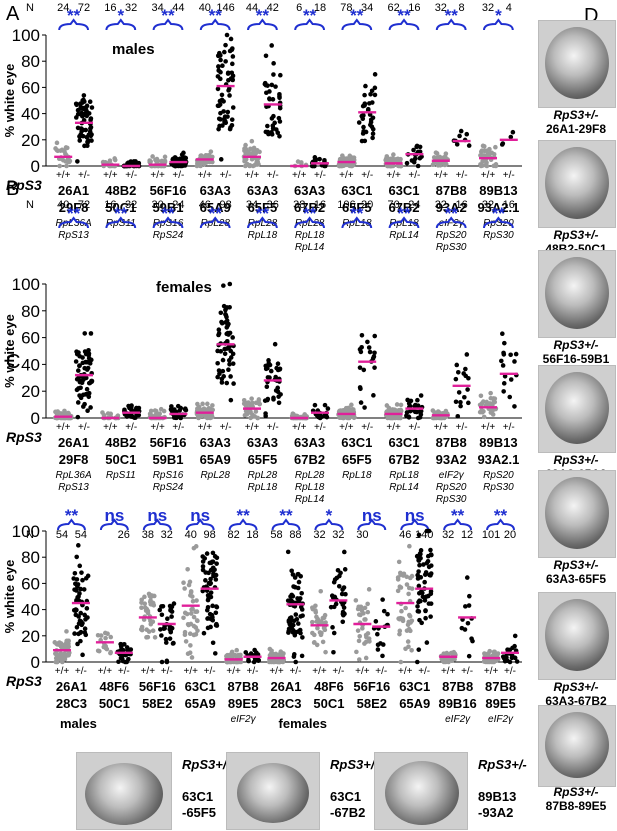  I want to click on deficiency-start: 63A3, so click(262, 190).